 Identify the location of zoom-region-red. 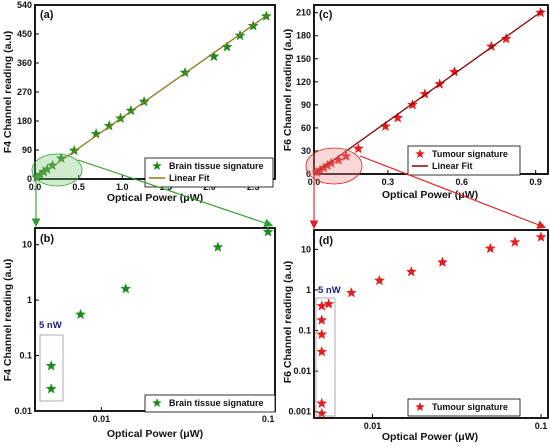
(334, 166).